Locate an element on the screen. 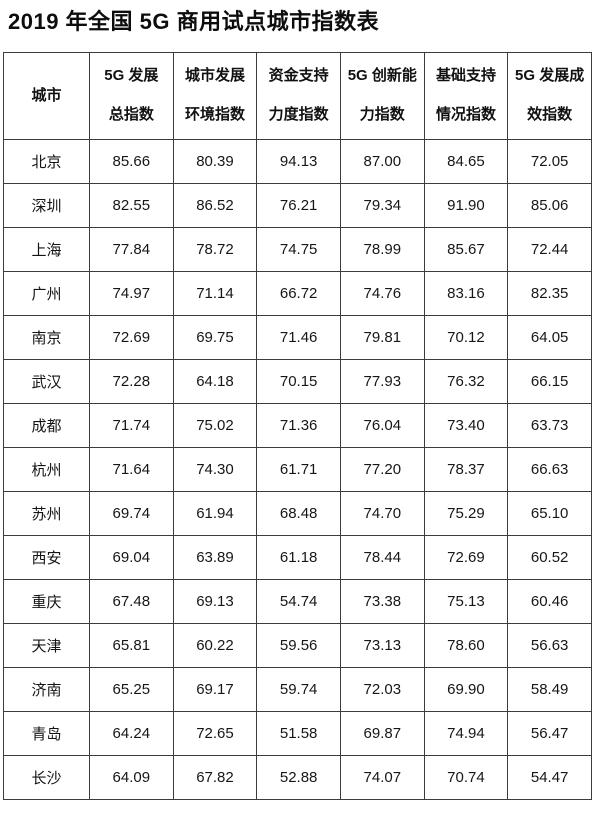 This screenshot has width=600, height=825. value-cell: 71.74 is located at coordinates (131, 425).